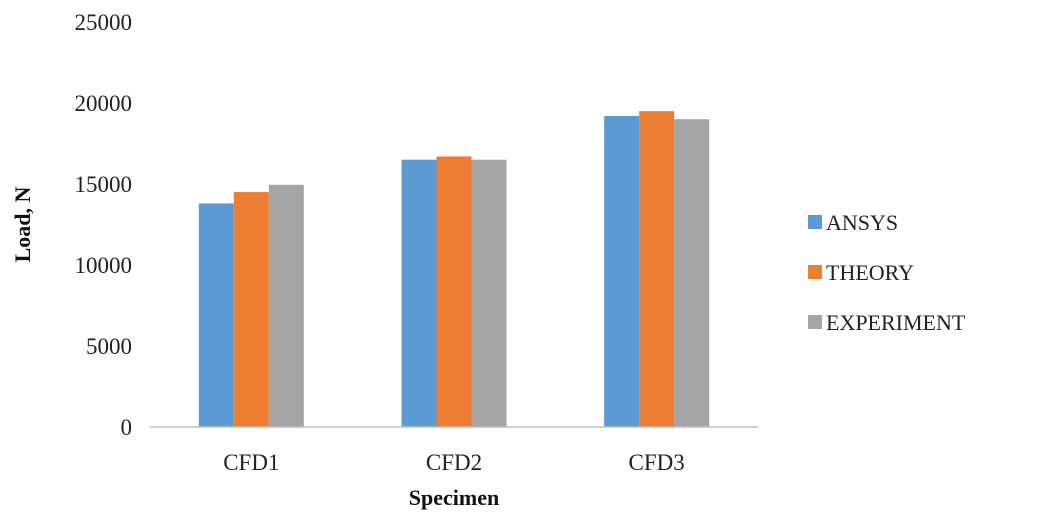 The height and width of the screenshot is (514, 1054). What do you see at coordinates (419, 293) in the screenshot?
I see `bar-ansys-cfd2` at bounding box center [419, 293].